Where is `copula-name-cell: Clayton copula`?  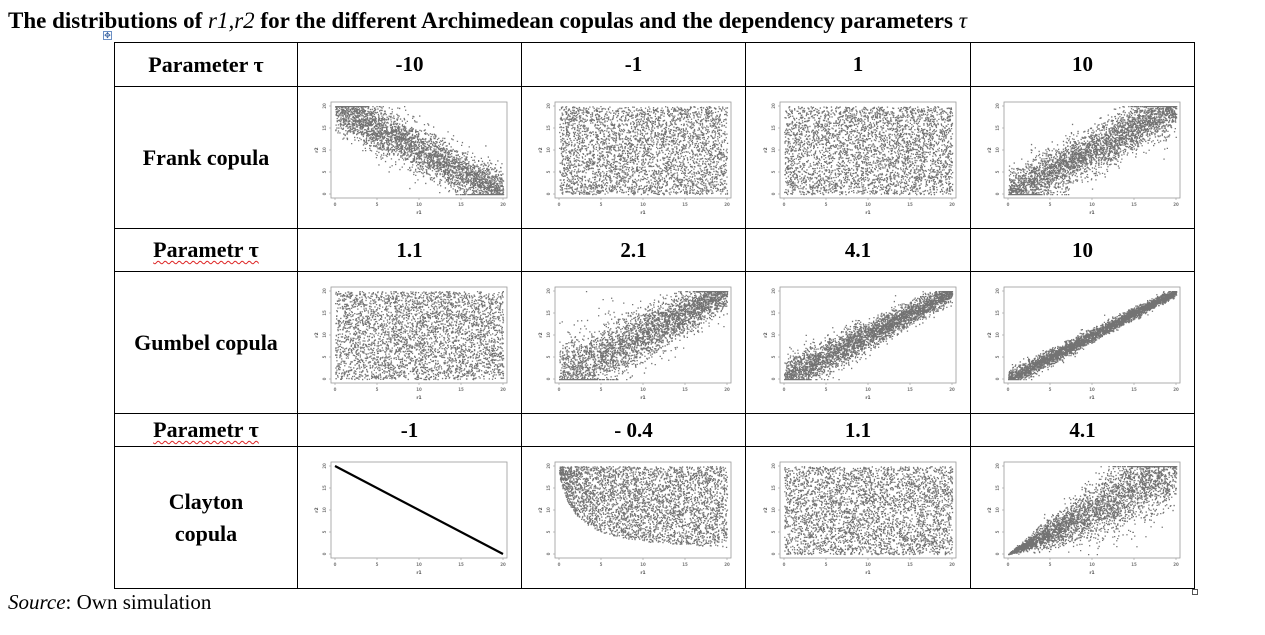 copula-name-cell: Clayton copula is located at coordinates (206, 517).